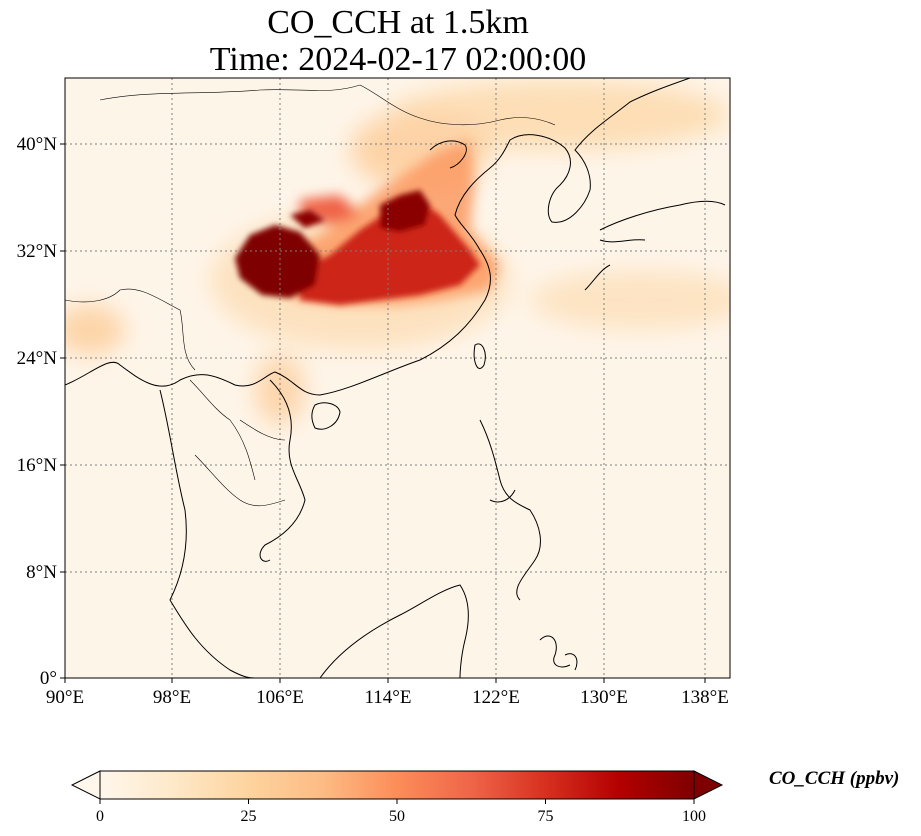 The height and width of the screenshot is (836, 921). I want to click on lon-tick-label: 138°E, so click(705, 697).